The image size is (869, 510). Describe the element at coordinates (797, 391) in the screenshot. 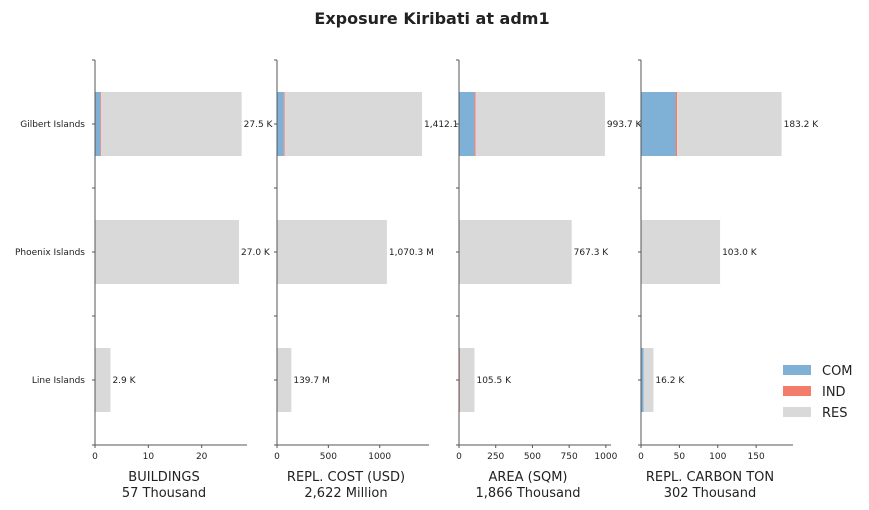

I see `legend-swatch-ind` at that location.